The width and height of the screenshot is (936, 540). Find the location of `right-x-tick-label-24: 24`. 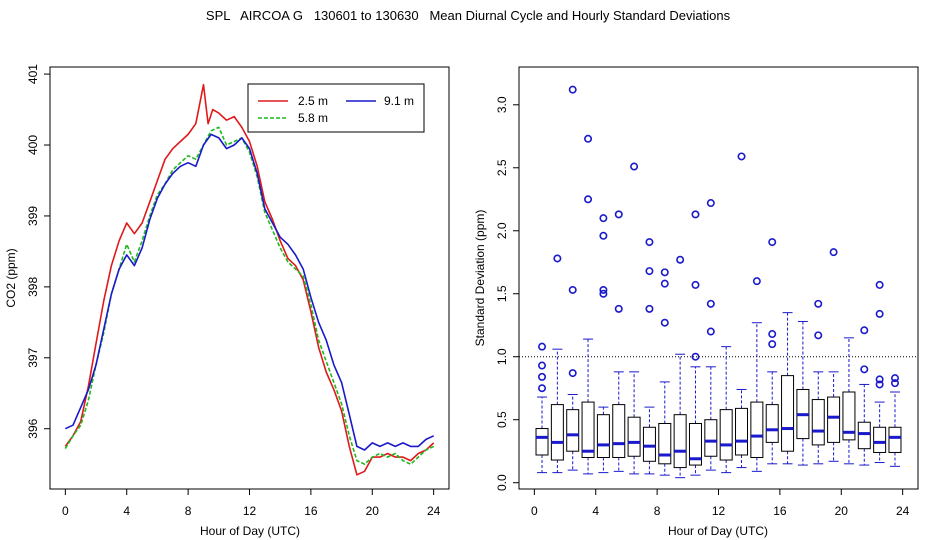

right-x-tick-label-24: 24 is located at coordinates (903, 511).